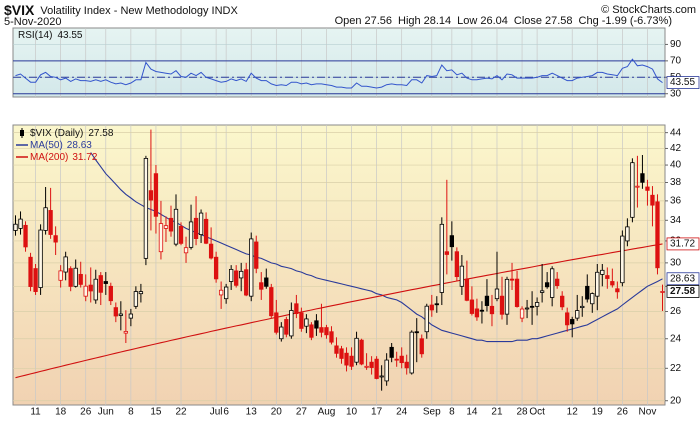 This screenshot has height=421, width=700. Describe the element at coordinates (537, 412) in the screenshot. I see `x-tick-label: Oct` at that location.